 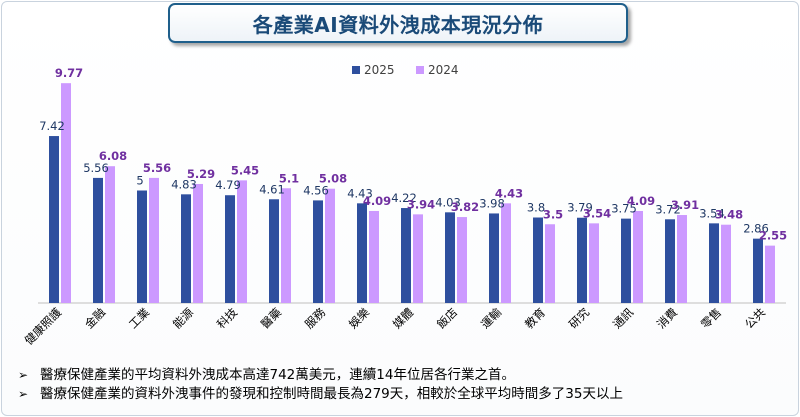 What do you see at coordinates (96, 168) in the screenshot?
I see `data-label-2025: 5.56` at bounding box center [96, 168].